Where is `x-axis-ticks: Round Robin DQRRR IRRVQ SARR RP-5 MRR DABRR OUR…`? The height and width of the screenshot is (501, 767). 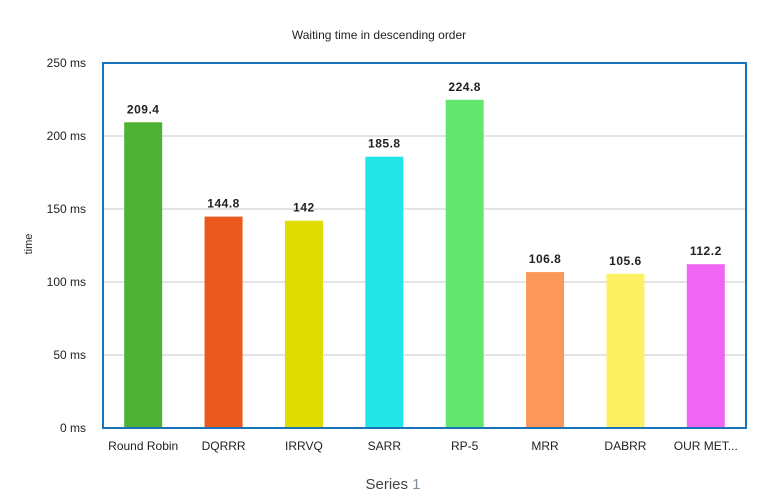 x-axis-ticks: Round Robin DQRRR IRRVQ SARR RP-5 MRR DABRR OUR… is located at coordinates (423, 446).